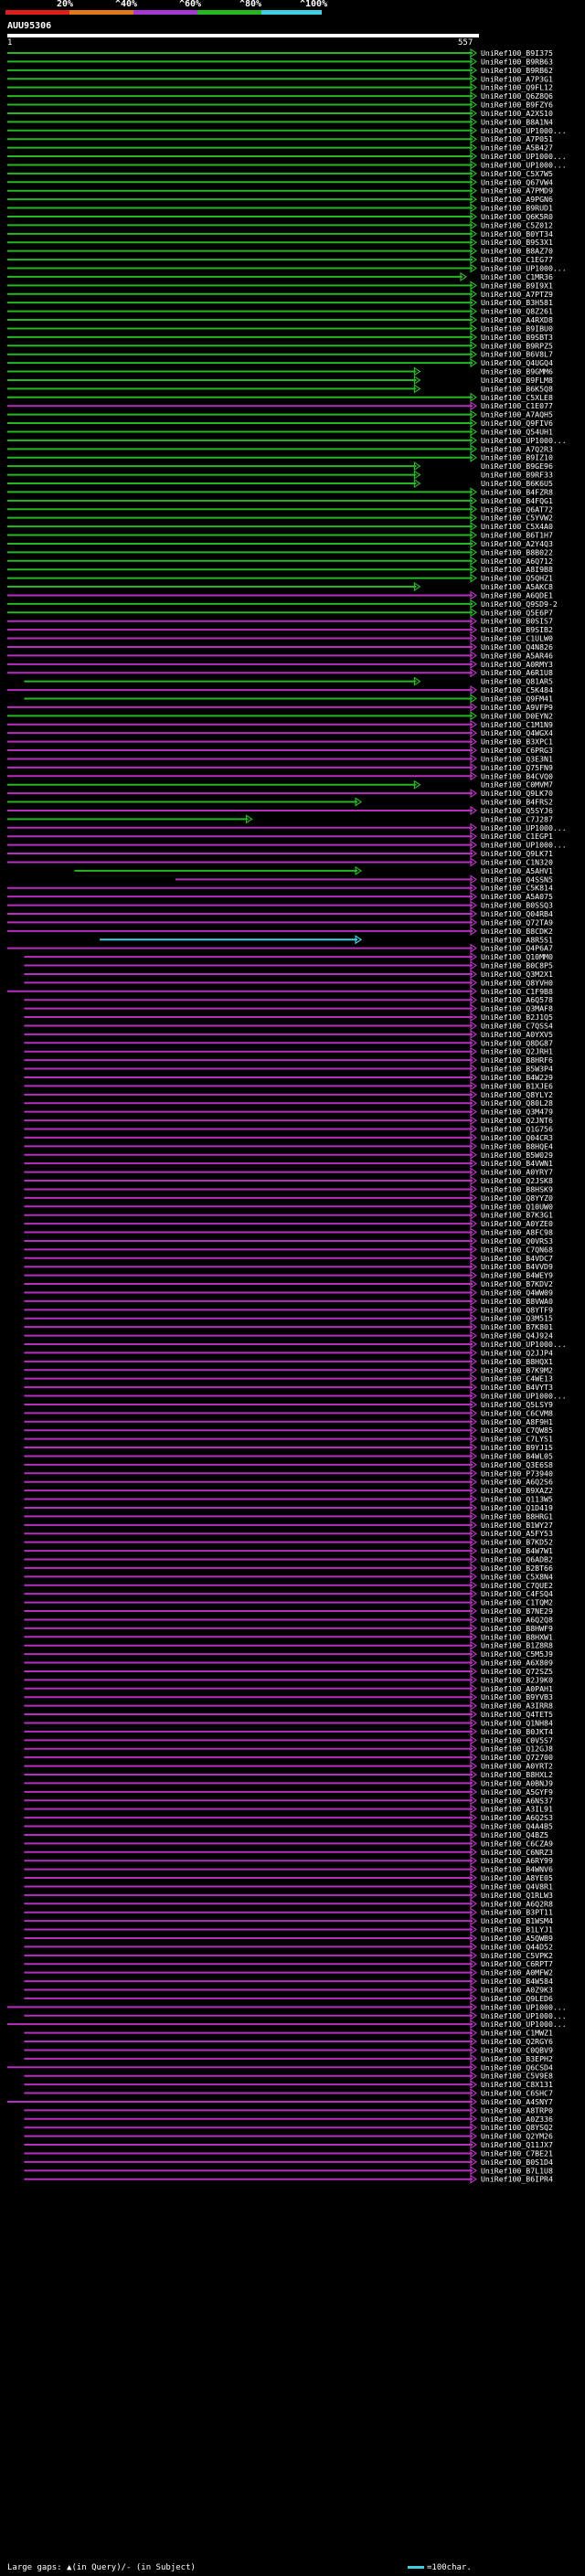  I want to click on hit-id-label: UniRef100_Q72SZ5, so click(517, 1671).